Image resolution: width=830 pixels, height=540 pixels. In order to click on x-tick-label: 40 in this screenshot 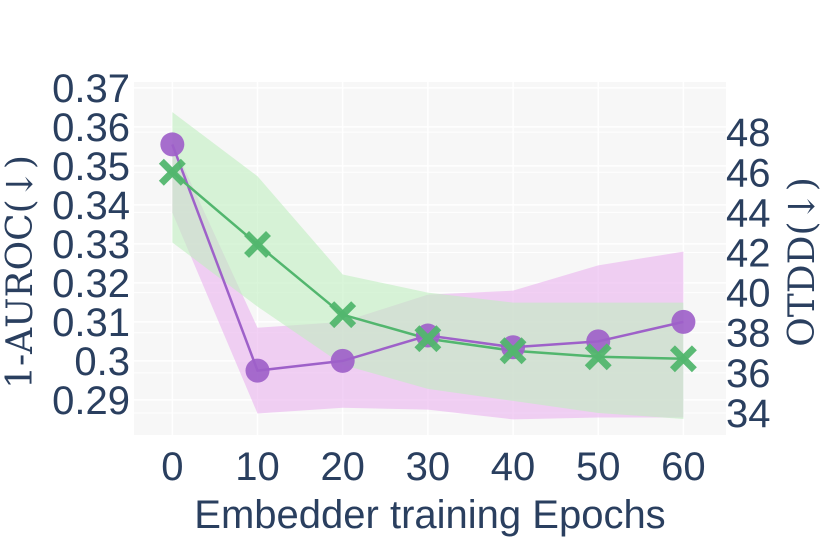, I will do `click(513, 467)`.